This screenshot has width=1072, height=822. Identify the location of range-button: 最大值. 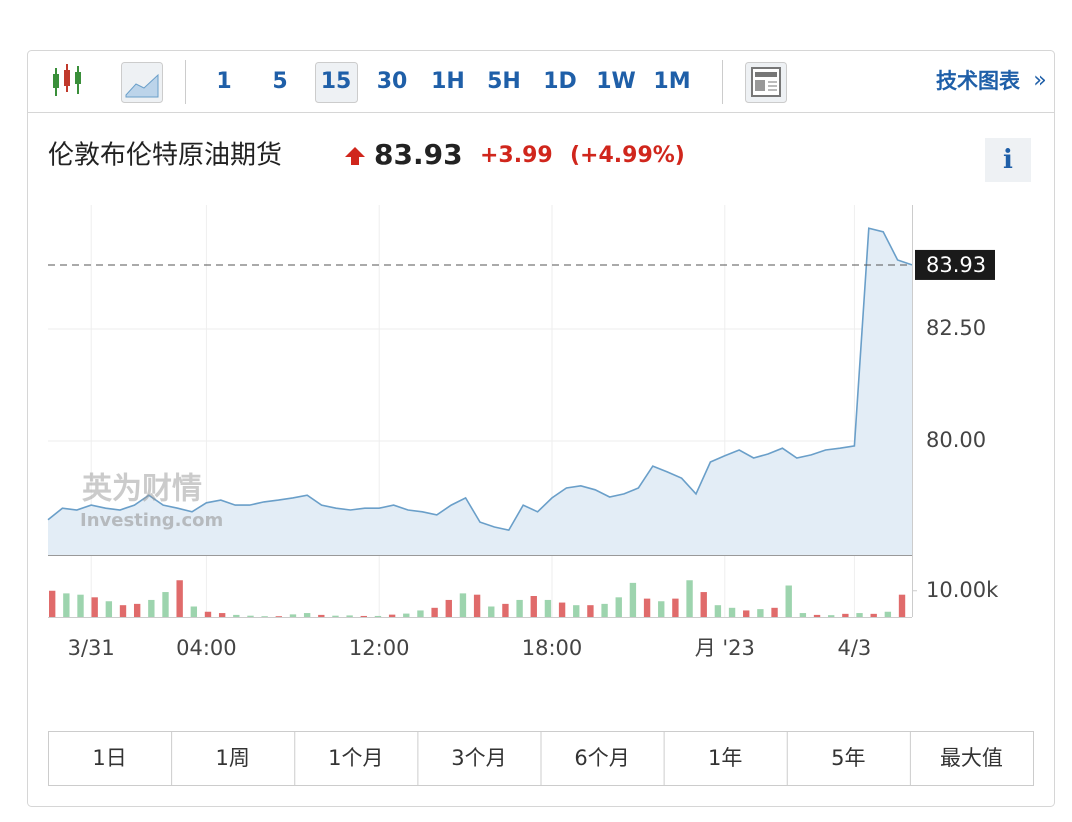
(971, 758).